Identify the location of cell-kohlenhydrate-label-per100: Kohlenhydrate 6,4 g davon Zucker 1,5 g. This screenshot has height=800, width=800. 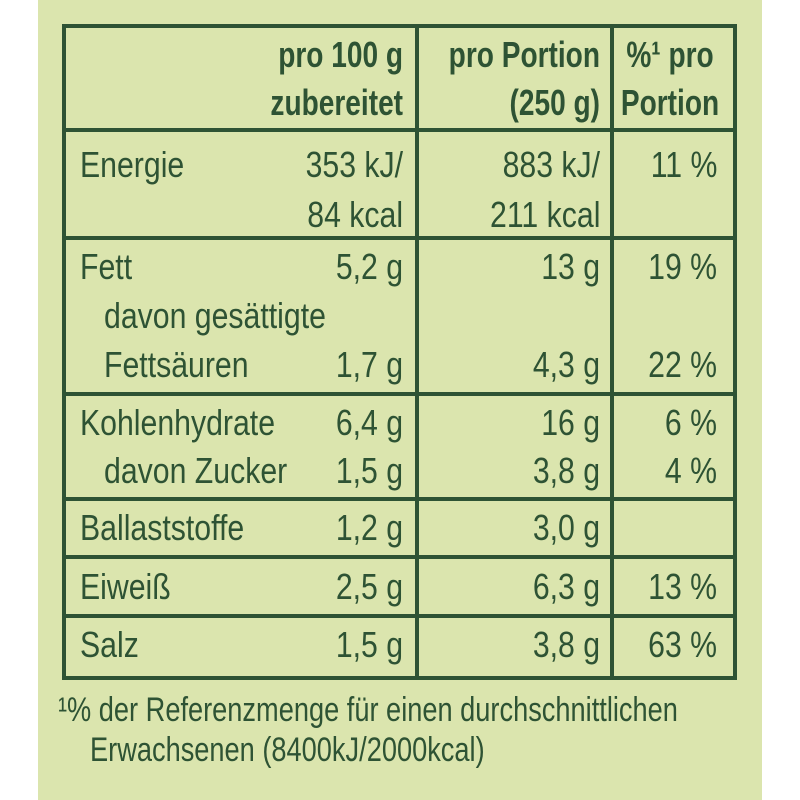
(242, 446).